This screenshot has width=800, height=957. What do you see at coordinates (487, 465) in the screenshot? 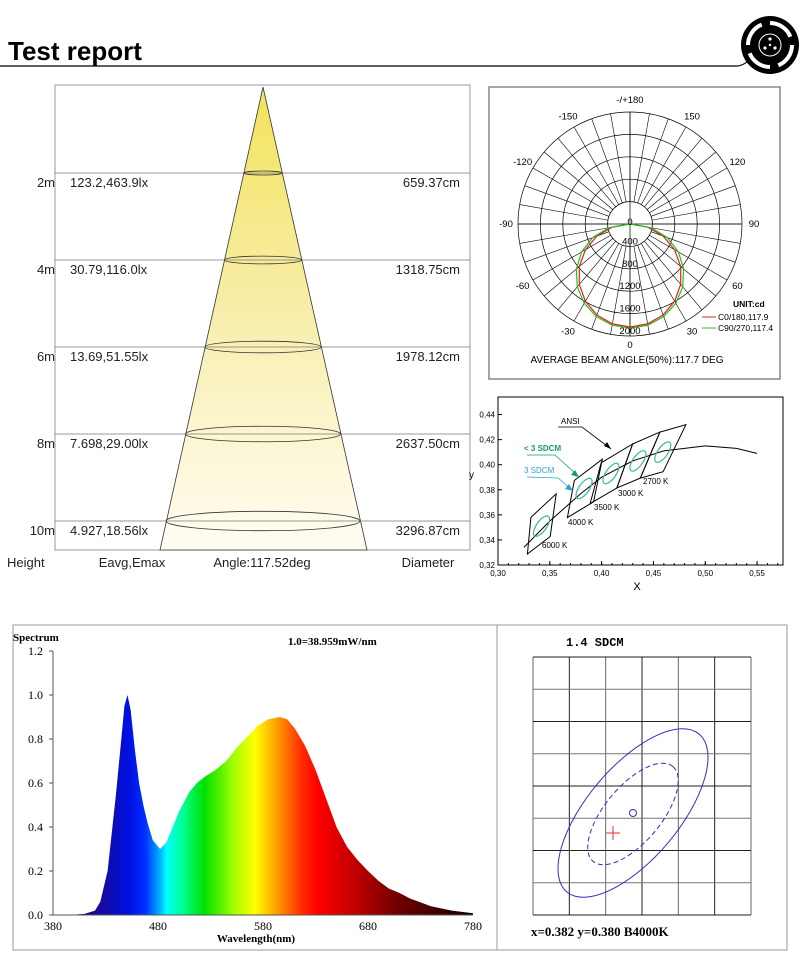
I see `cie-y-tick-label: 0,40` at bounding box center [487, 465].